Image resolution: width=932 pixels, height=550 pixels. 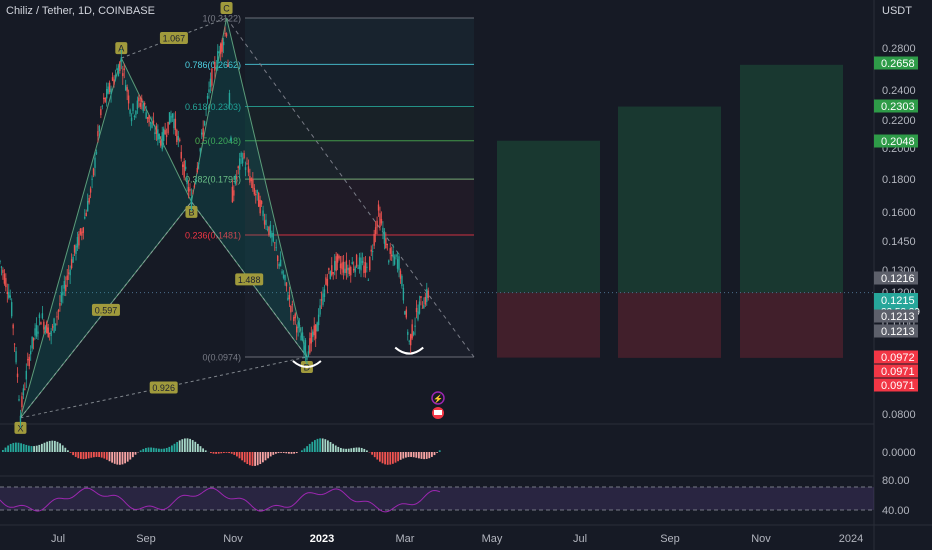 I want to click on time-tick-label: Mar, so click(x=405, y=539).